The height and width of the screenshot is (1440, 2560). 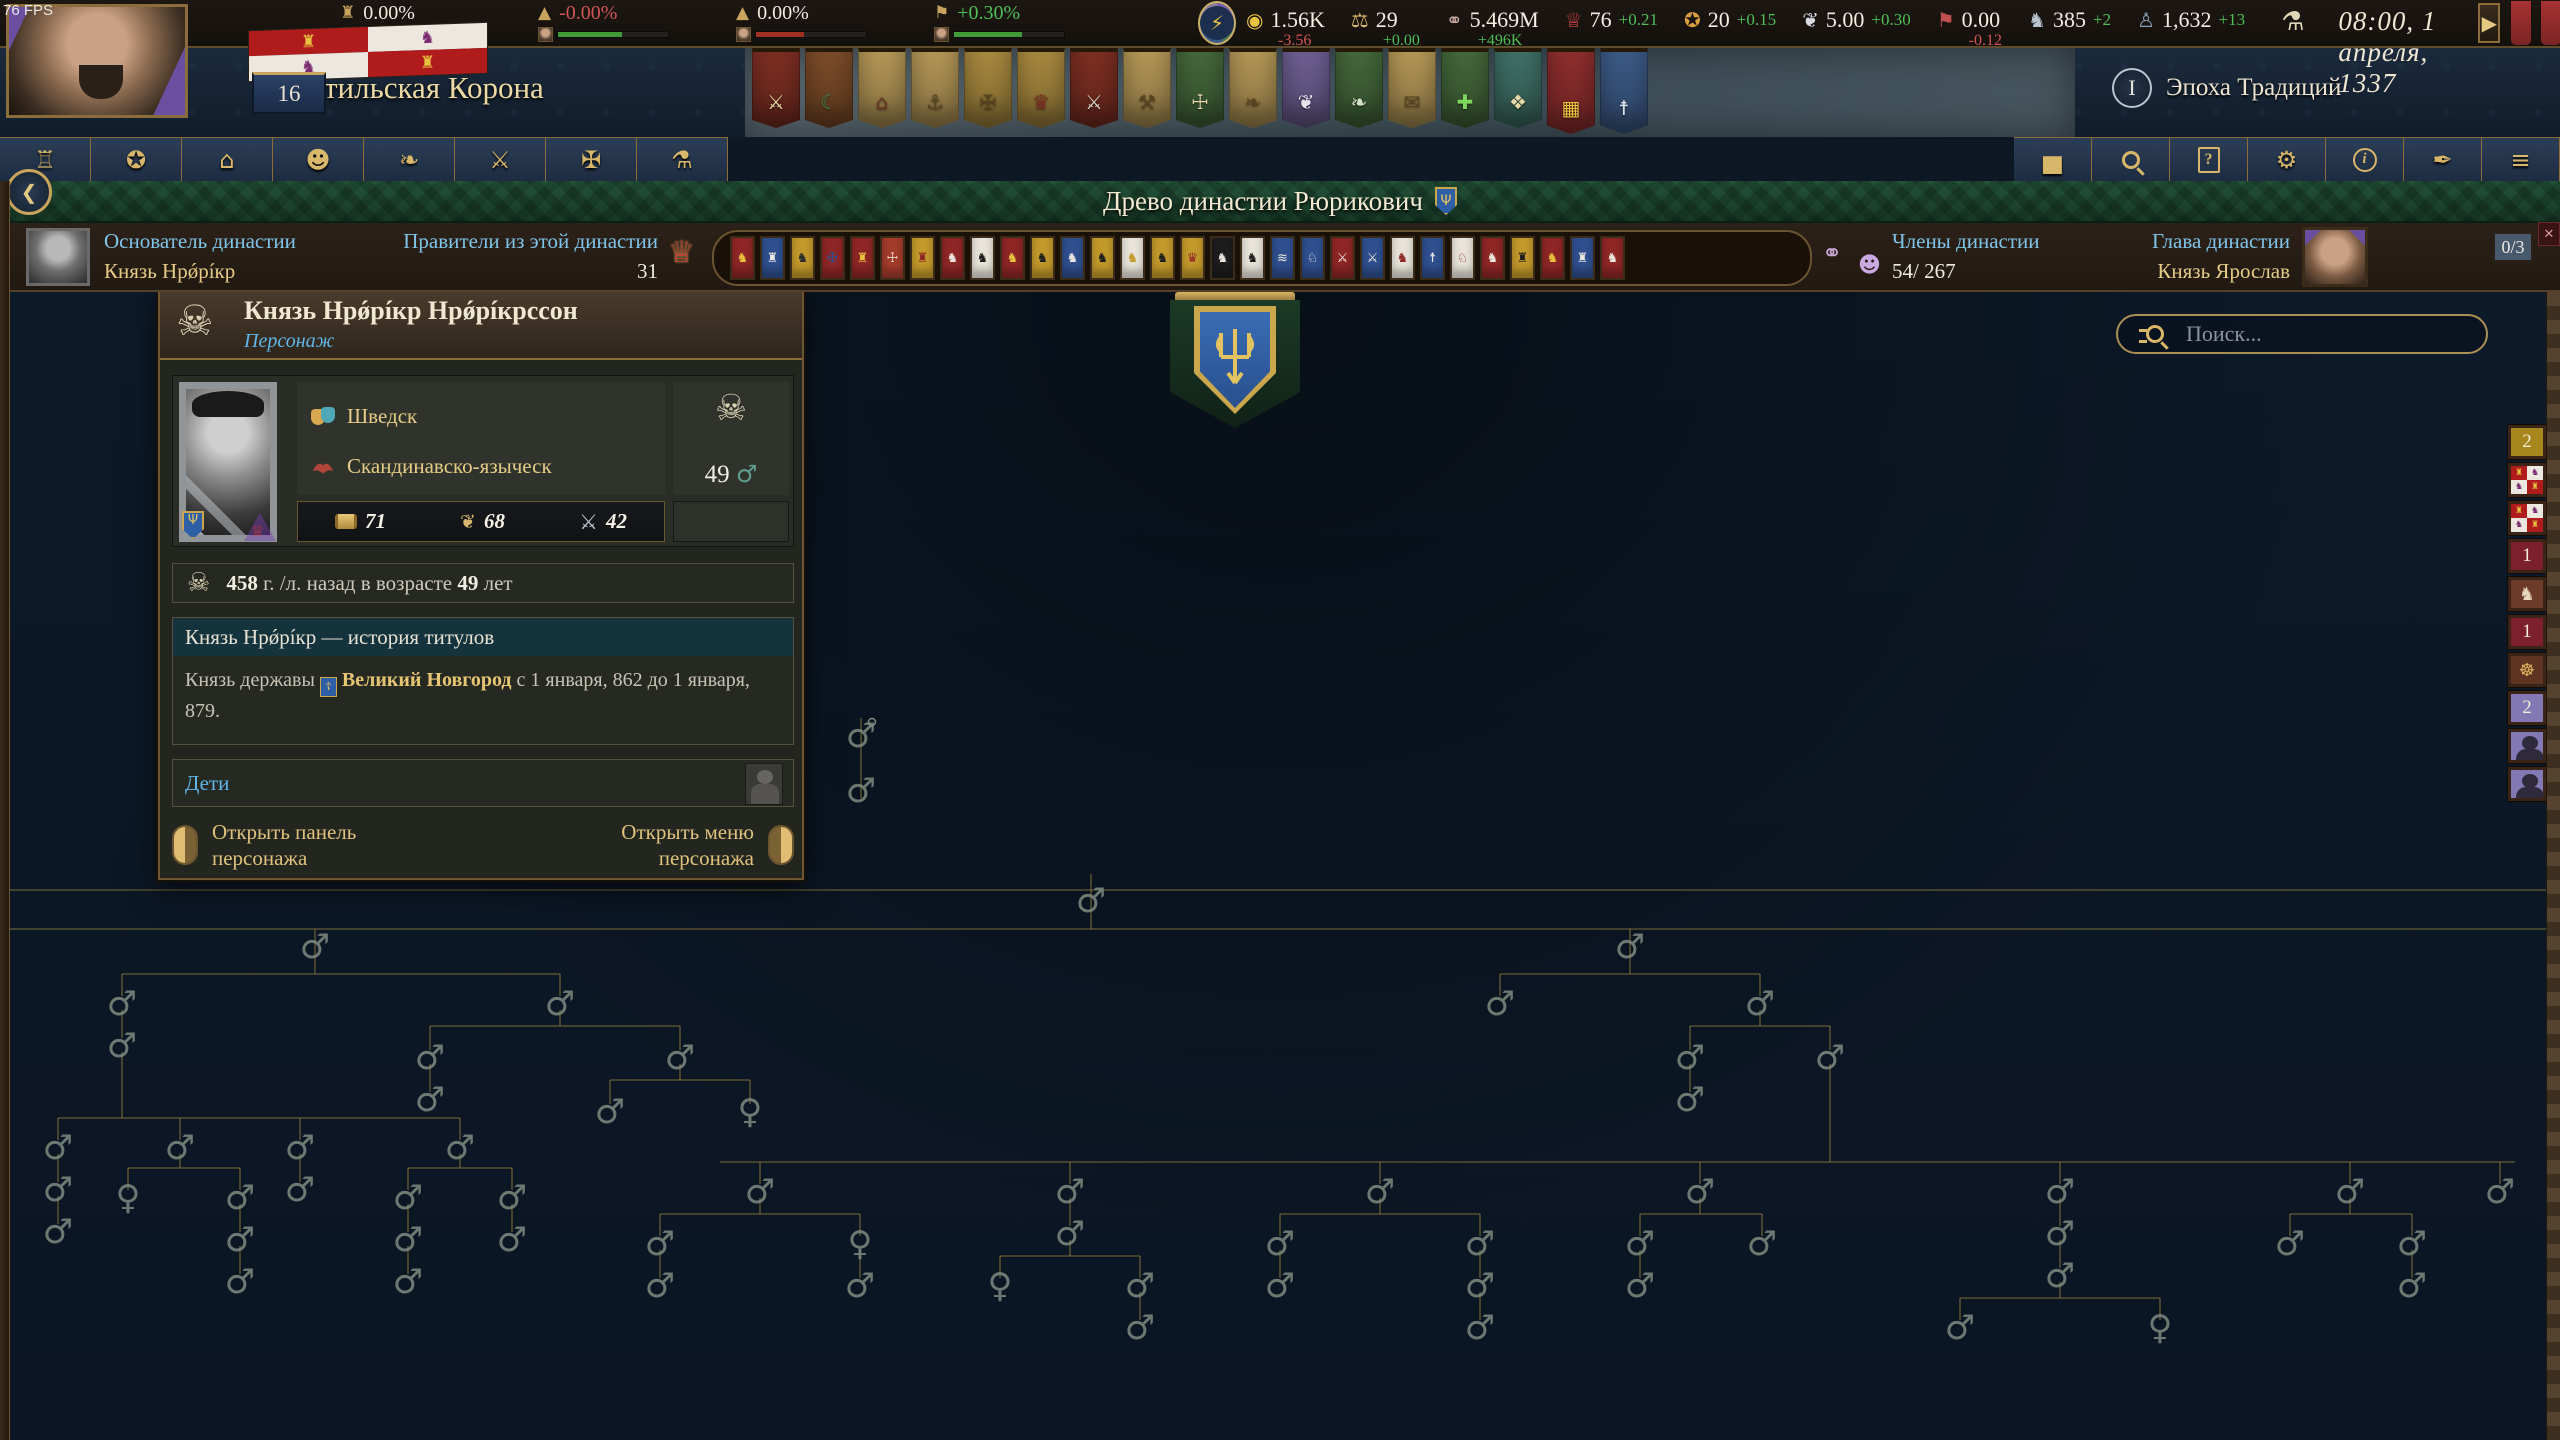 What do you see at coordinates (1041, 88) in the screenshot?
I see `crown-banner: ♛` at bounding box center [1041, 88].